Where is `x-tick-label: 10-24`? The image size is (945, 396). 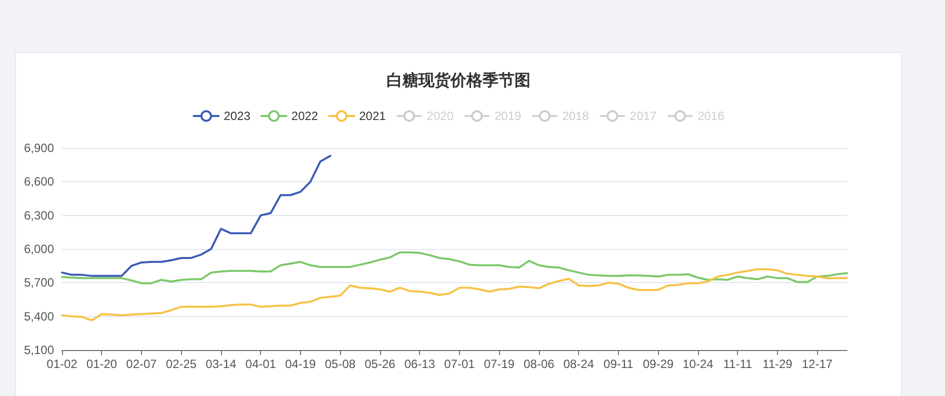
x-tick-label: 10-24 is located at coordinates (698, 364).